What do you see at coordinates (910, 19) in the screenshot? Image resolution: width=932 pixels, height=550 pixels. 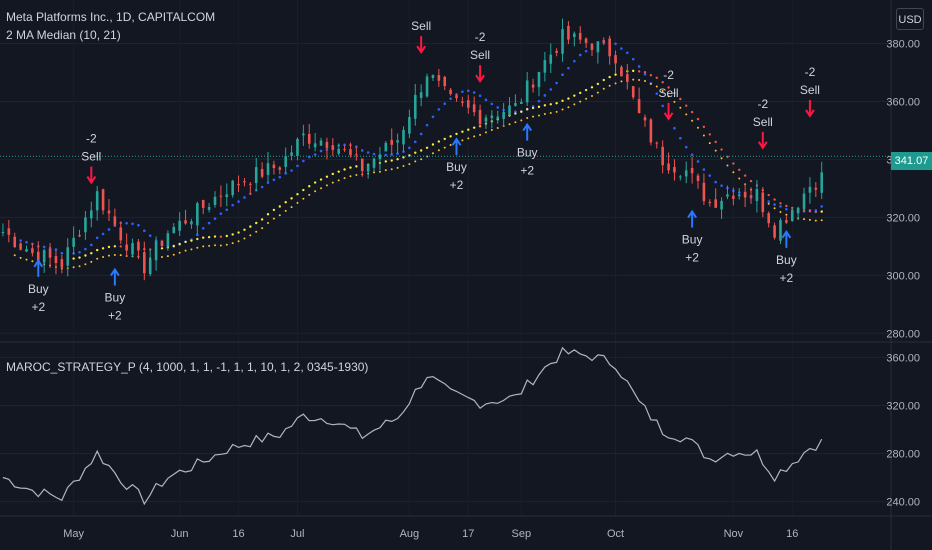 I see `currency-button: USD` at bounding box center [910, 19].